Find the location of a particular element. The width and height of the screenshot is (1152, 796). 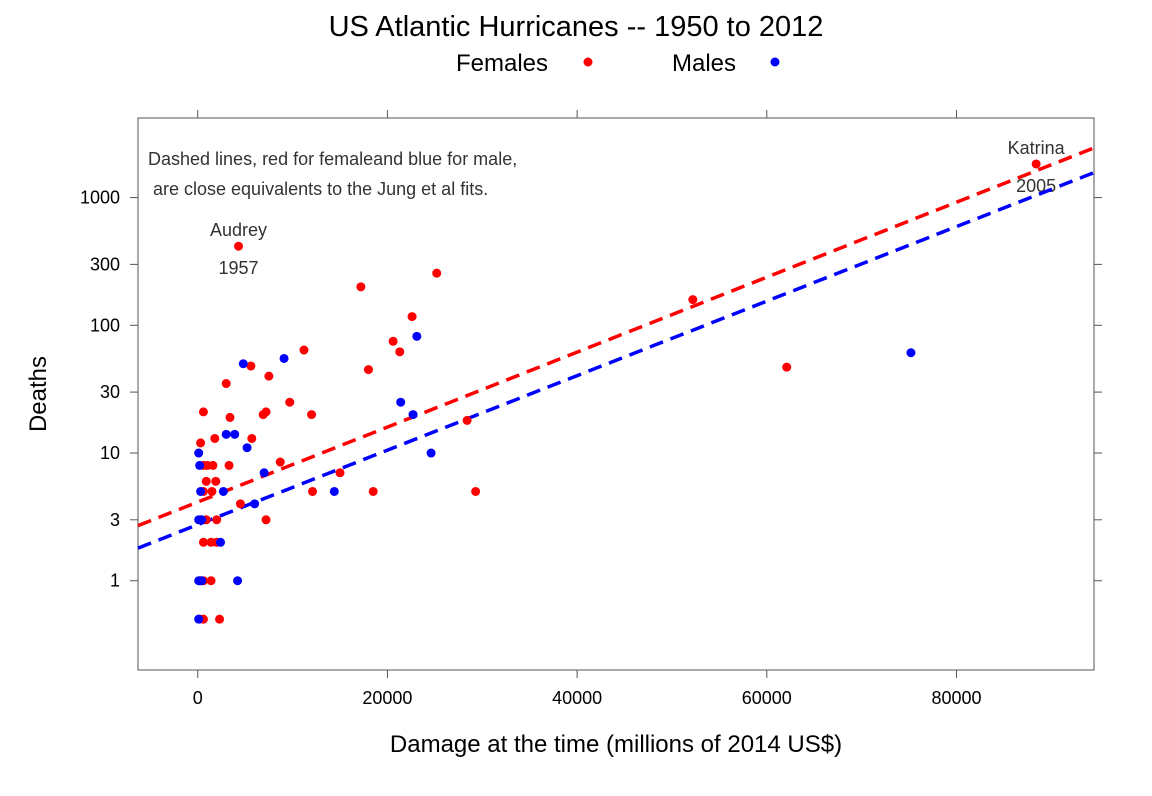

x-tick-label: 20000 is located at coordinates (387, 698).